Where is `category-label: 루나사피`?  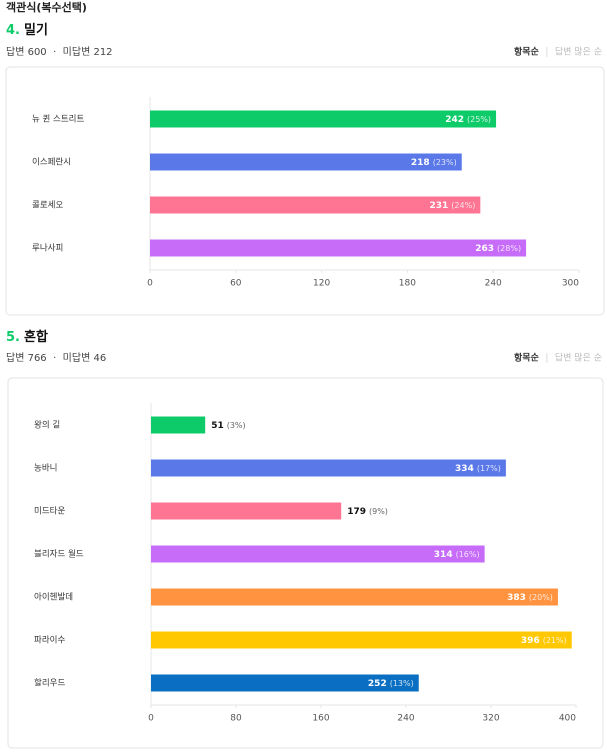
category-label: 루나사피 is located at coordinates (47, 249).